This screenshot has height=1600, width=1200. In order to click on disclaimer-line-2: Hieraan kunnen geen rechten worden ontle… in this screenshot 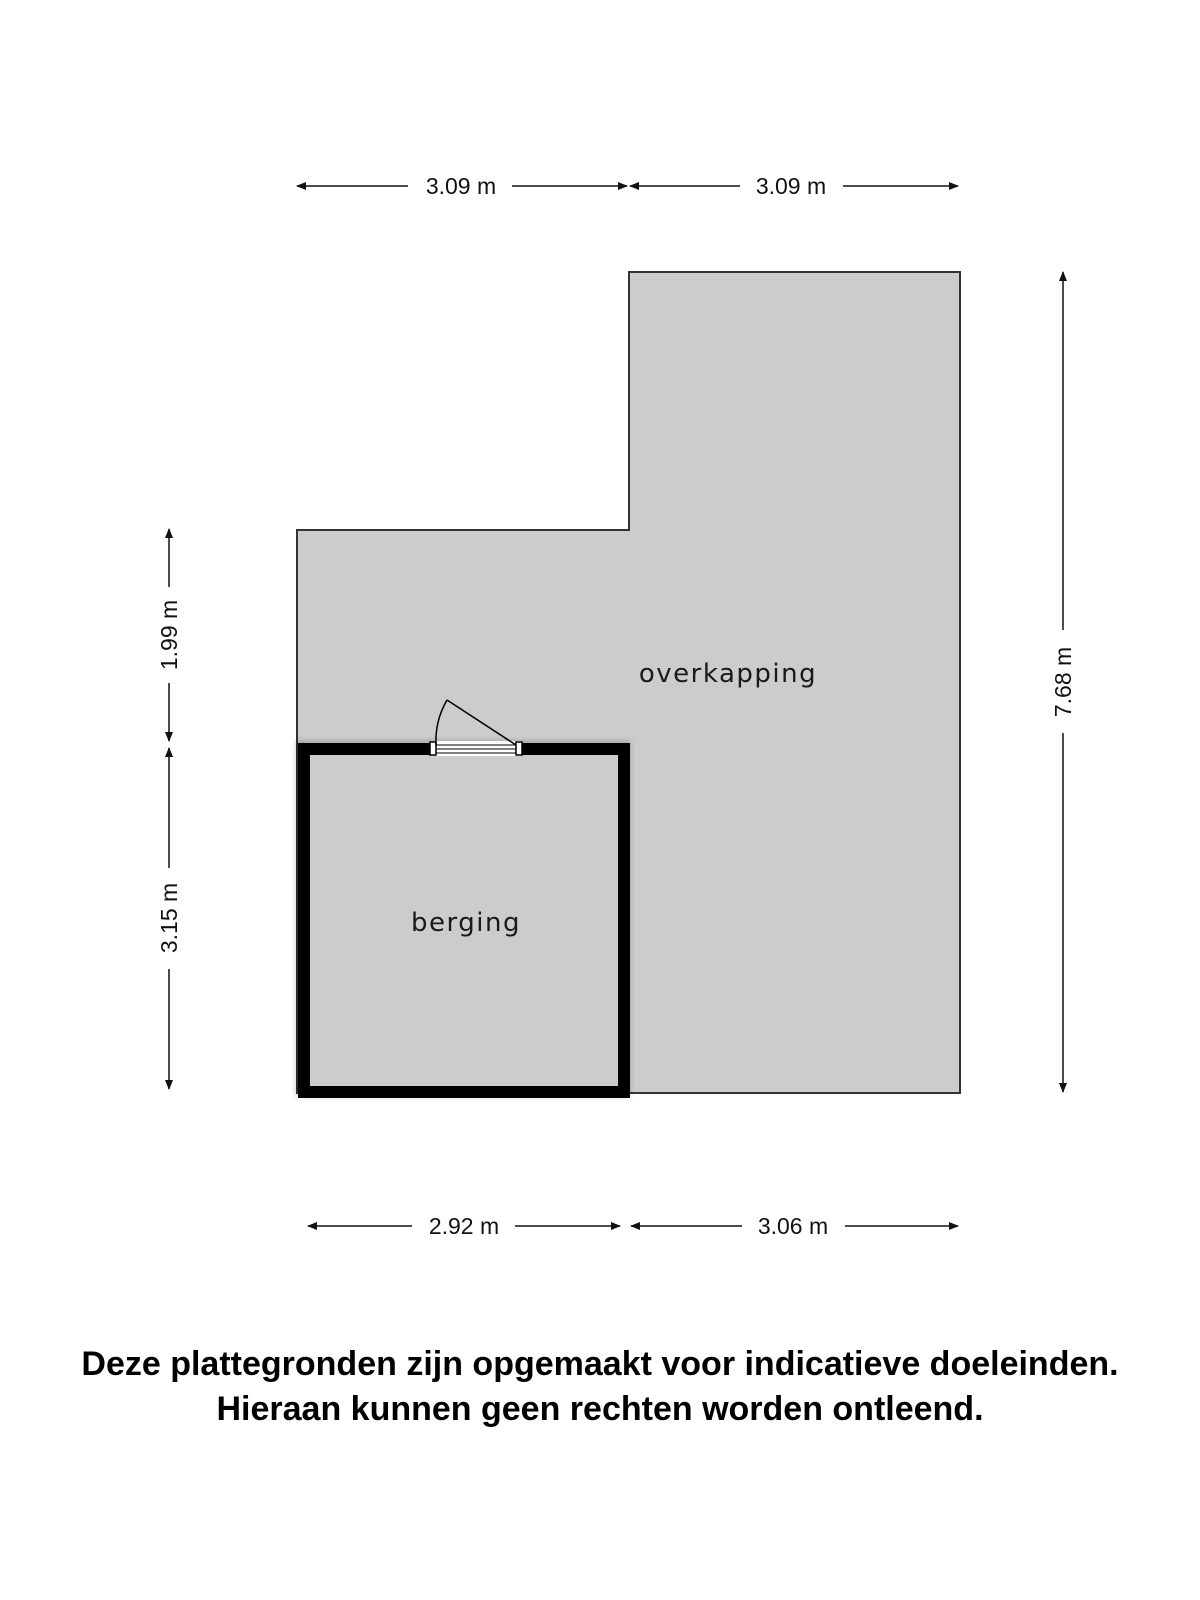, I will do `click(600, 1409)`.